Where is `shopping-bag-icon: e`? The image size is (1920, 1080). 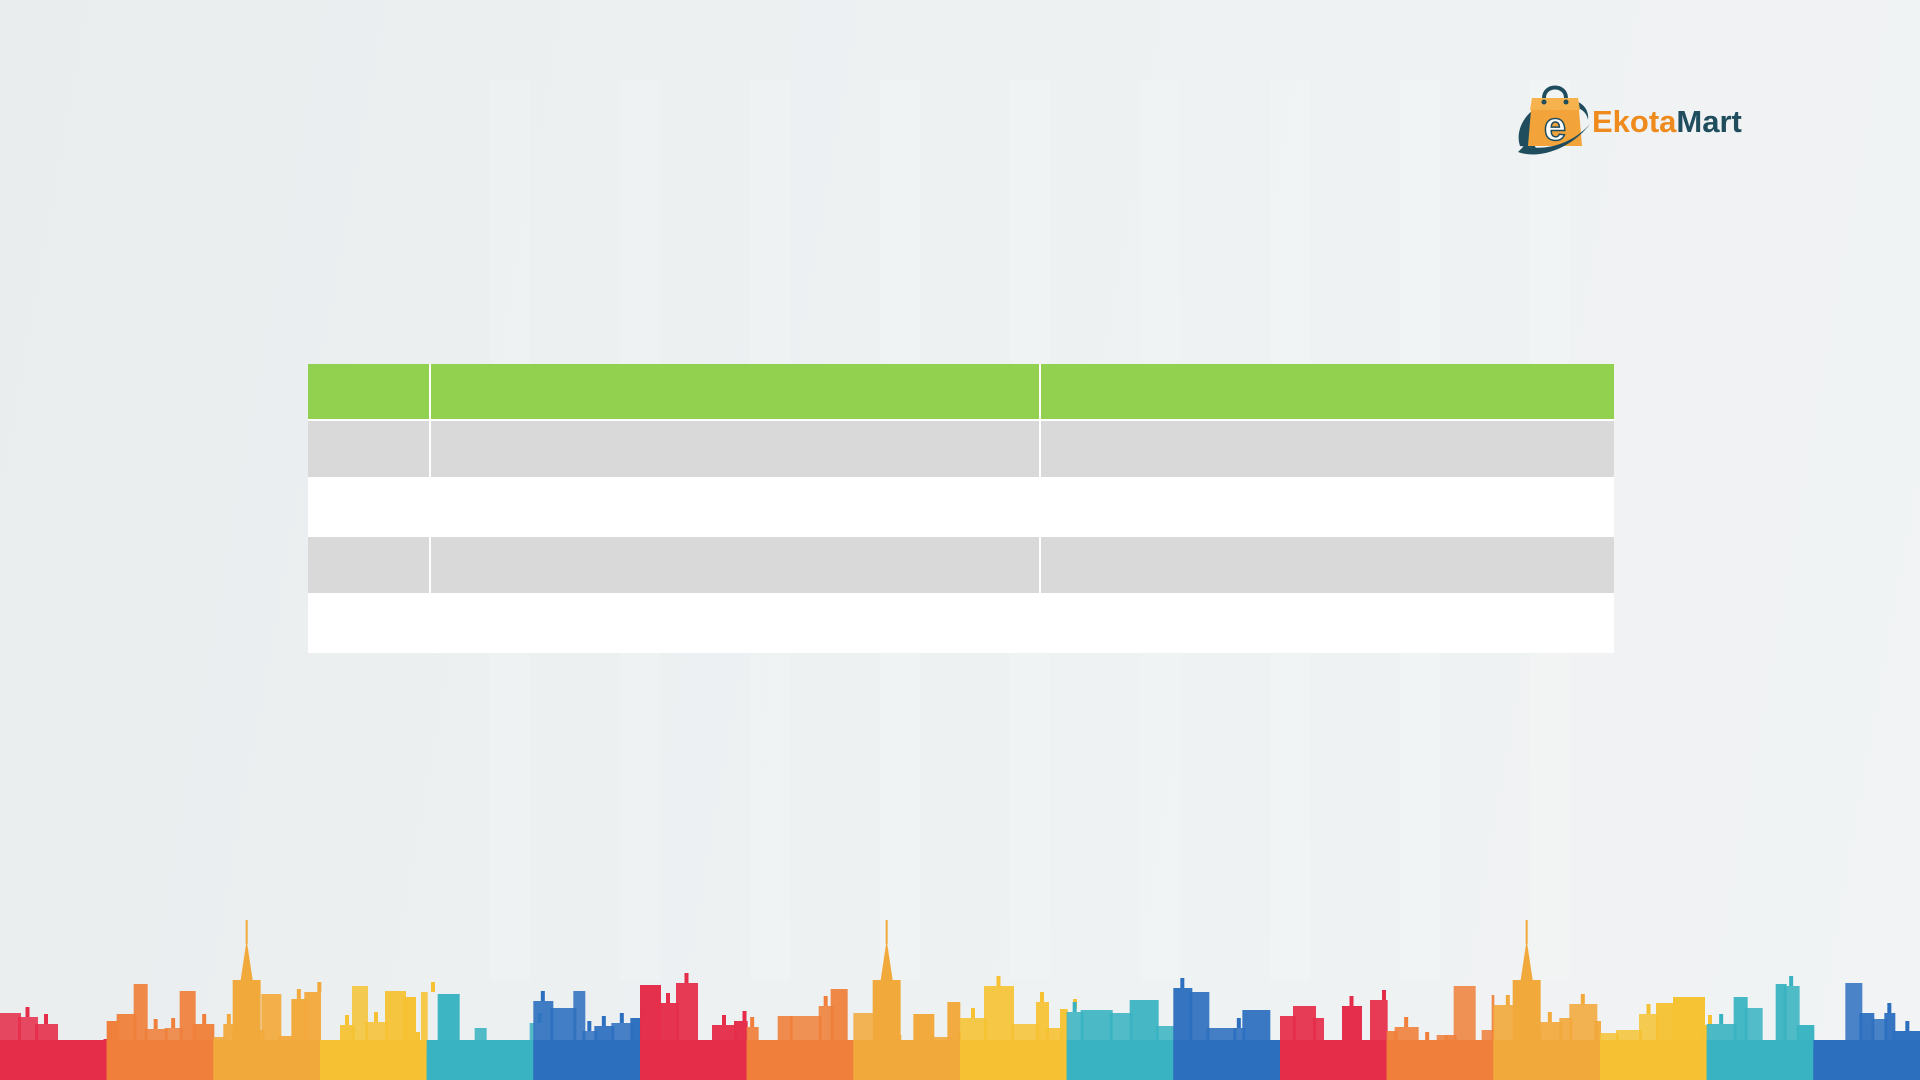
shopping-bag-icon: e is located at coordinates (1554, 120).